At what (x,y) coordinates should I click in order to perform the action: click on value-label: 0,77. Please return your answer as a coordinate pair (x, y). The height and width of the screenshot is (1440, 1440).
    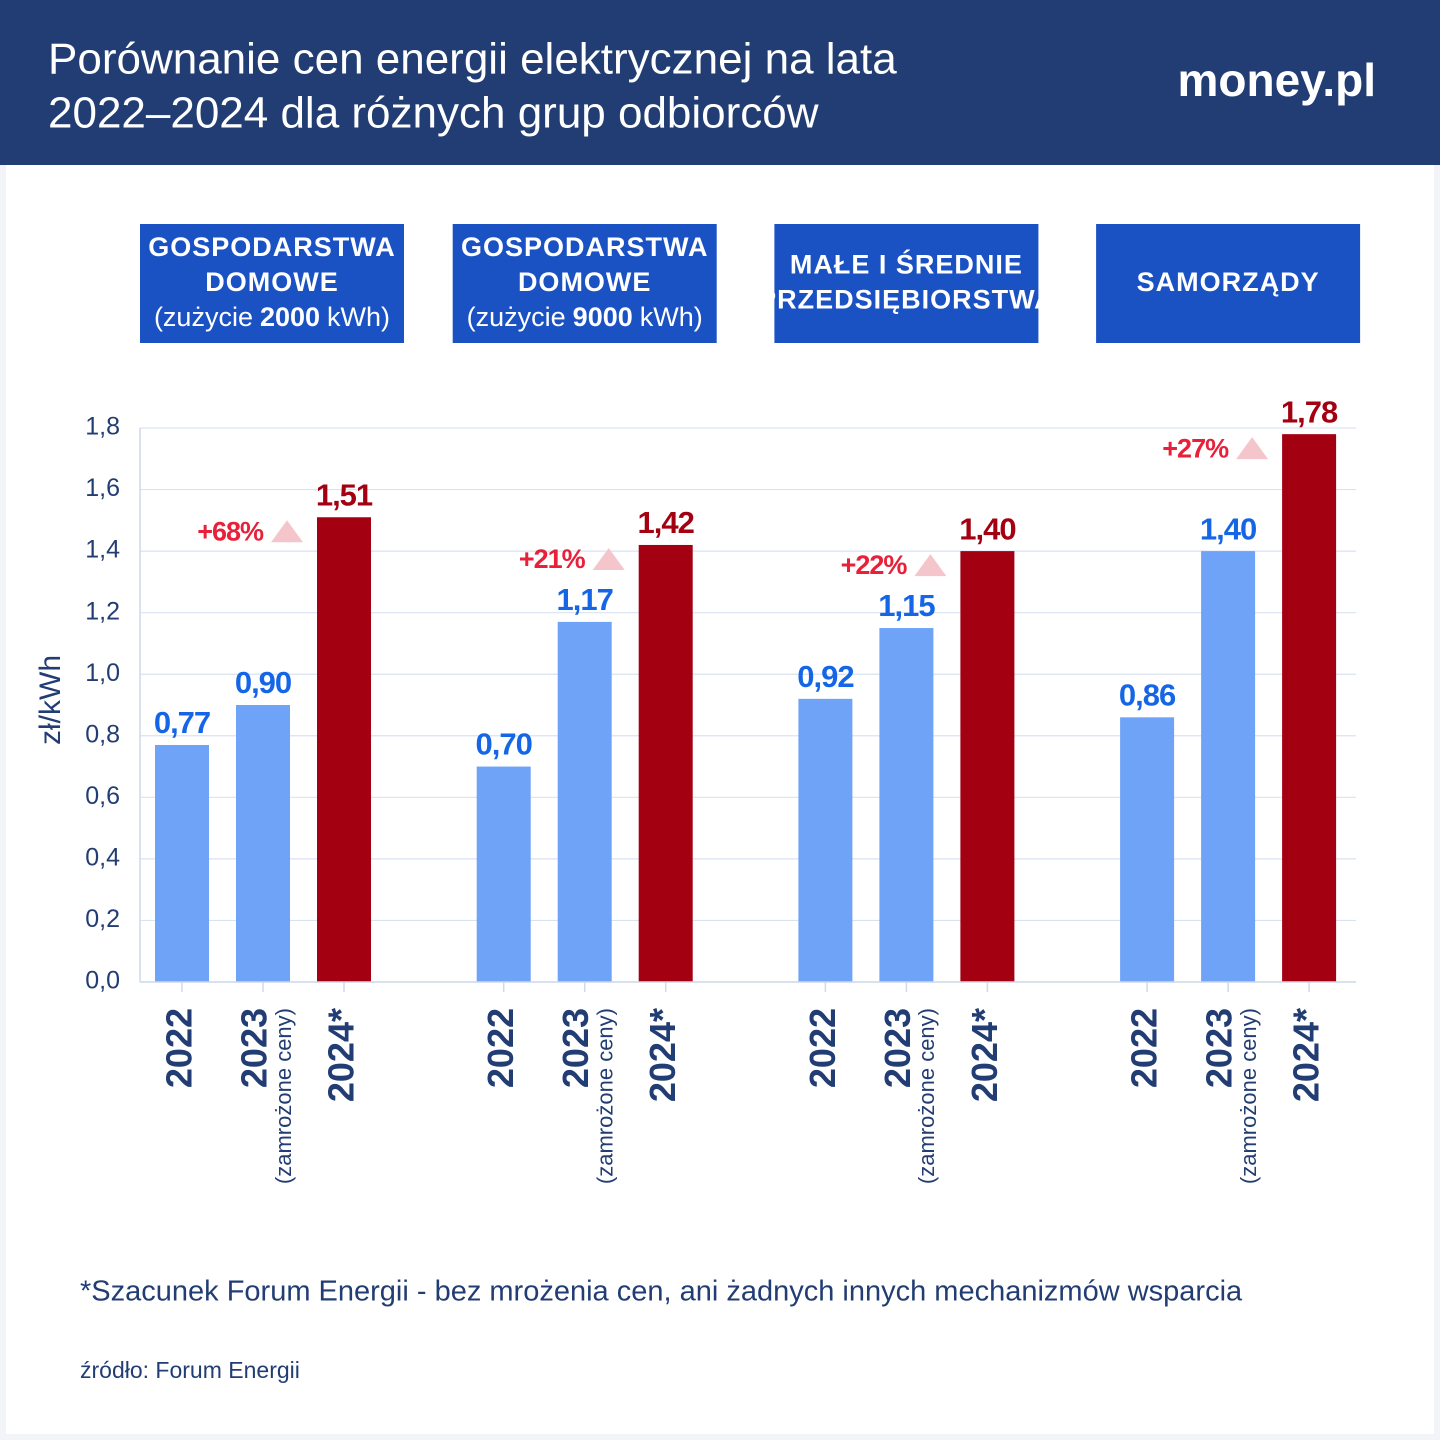
    Looking at the image, I should click on (182, 722).